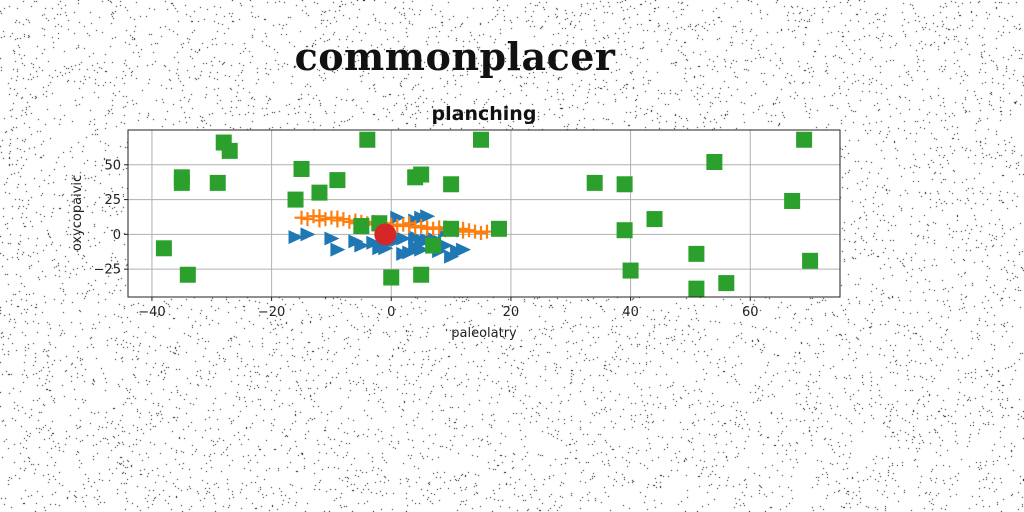  Describe the element at coordinates (455, 56) in the screenshot. I see `page-title: commonplacer` at that location.